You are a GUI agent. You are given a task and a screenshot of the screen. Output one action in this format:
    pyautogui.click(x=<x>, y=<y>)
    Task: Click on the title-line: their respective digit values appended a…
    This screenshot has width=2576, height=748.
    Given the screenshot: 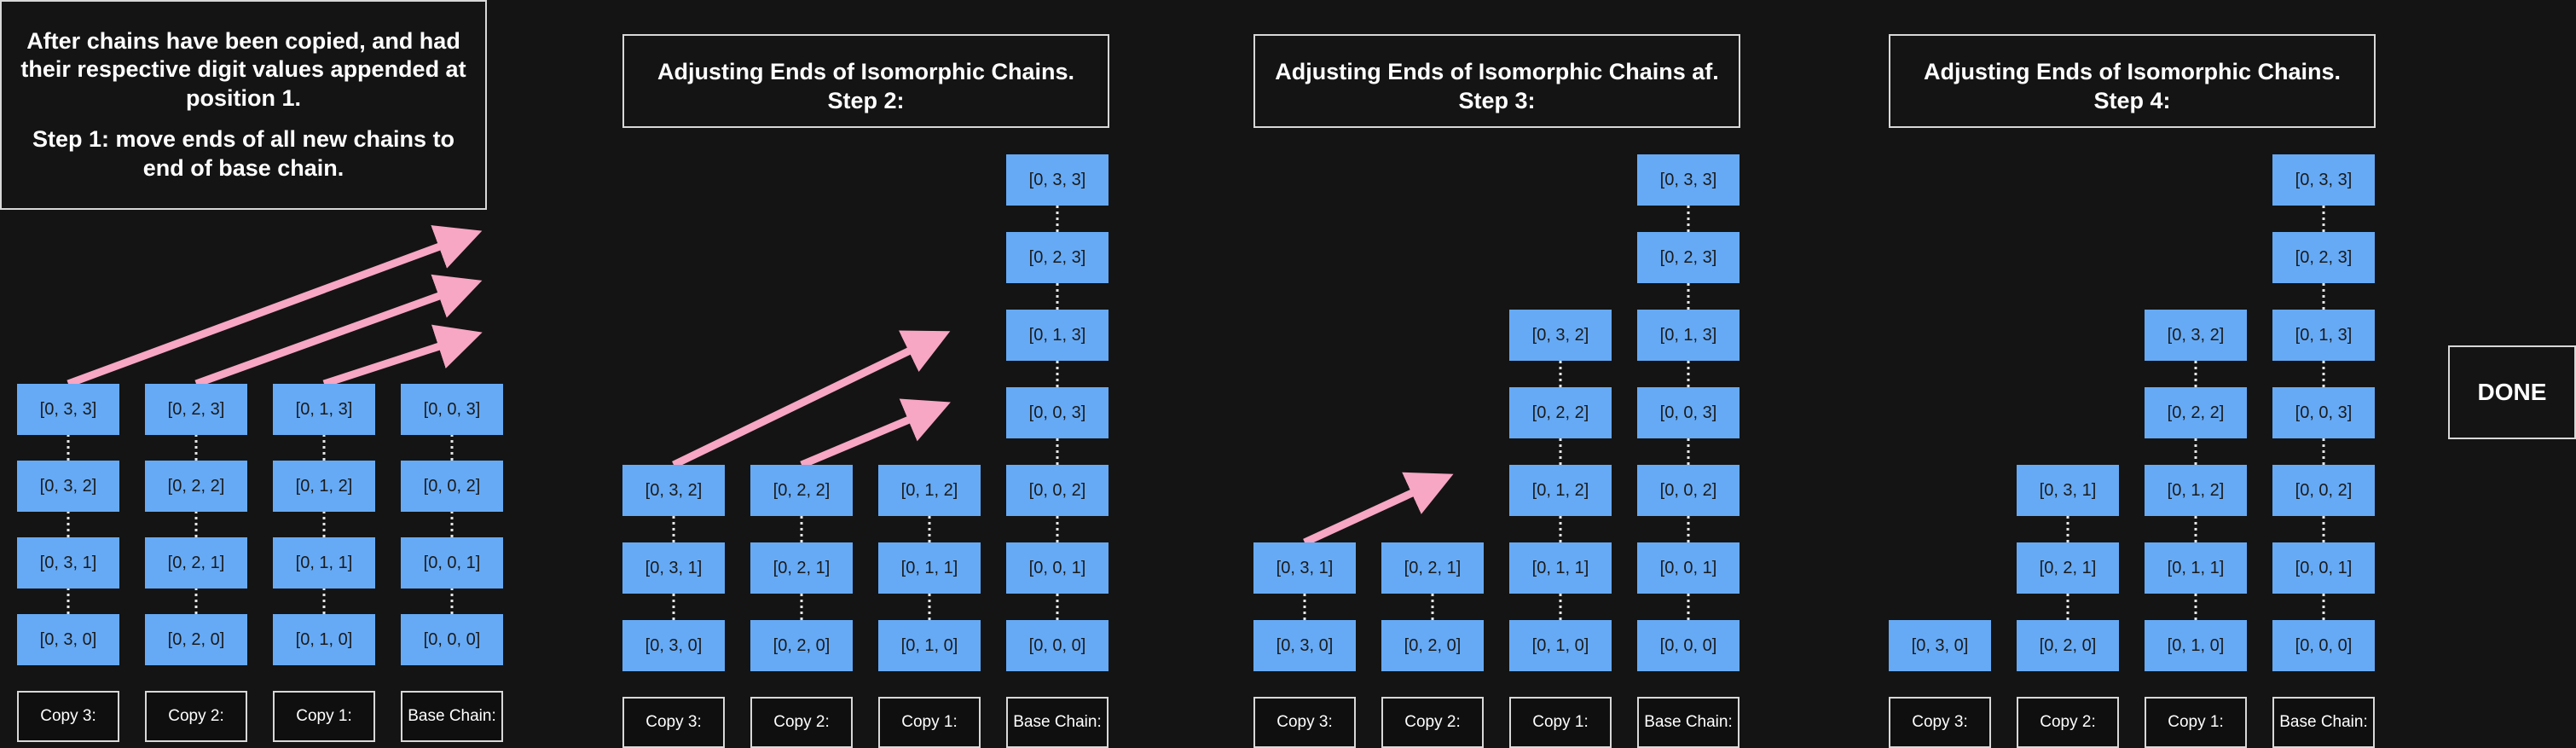 What is the action you would take?
    pyautogui.click(x=243, y=69)
    